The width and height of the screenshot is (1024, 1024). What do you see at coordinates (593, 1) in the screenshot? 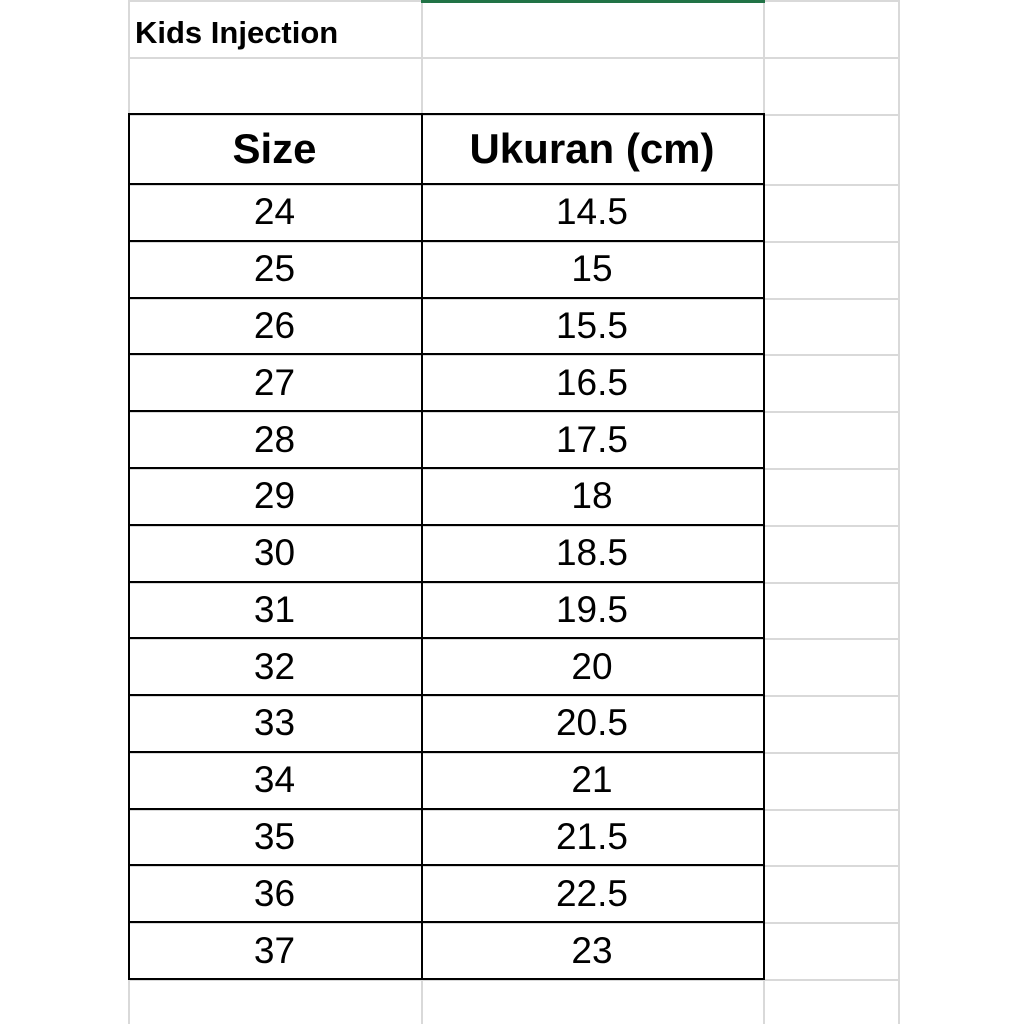
I see `selection-border` at bounding box center [593, 1].